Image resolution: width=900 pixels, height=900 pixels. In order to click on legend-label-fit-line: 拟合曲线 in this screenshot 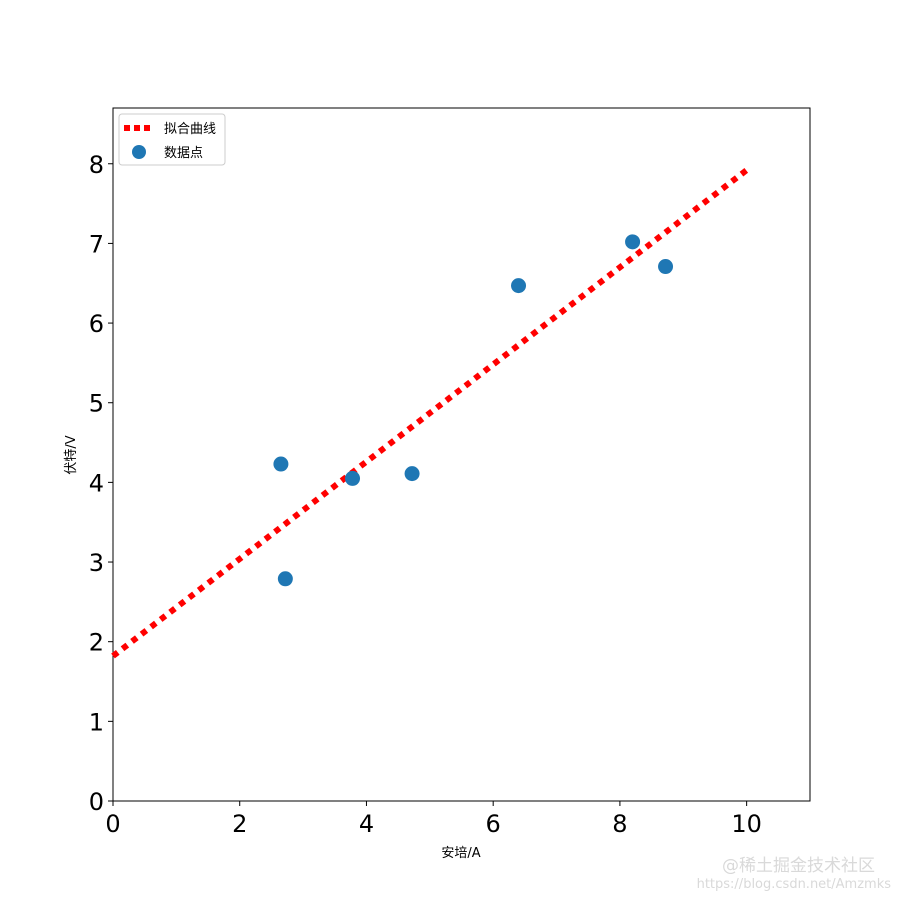, I will do `click(190, 129)`.